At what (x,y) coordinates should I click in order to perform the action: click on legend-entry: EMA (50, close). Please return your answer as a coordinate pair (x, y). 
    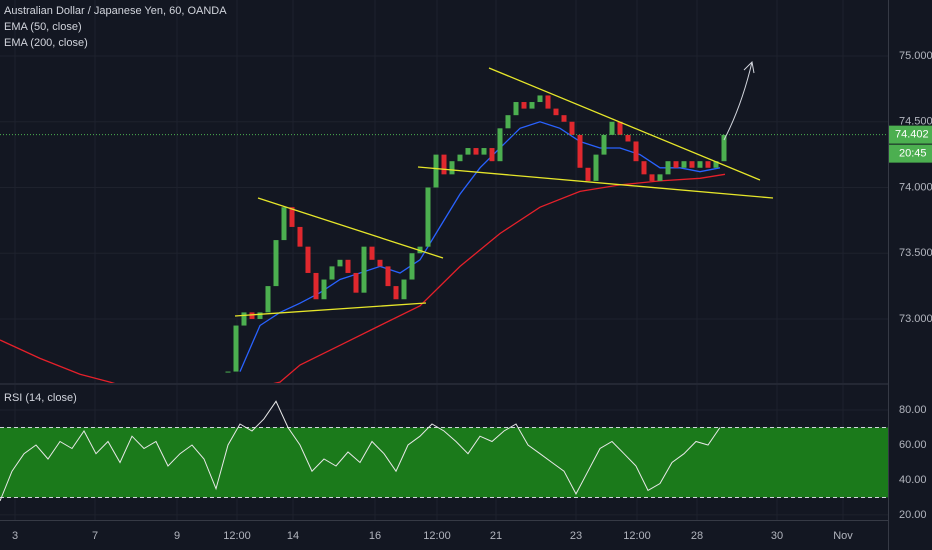
    Looking at the image, I should click on (43, 27).